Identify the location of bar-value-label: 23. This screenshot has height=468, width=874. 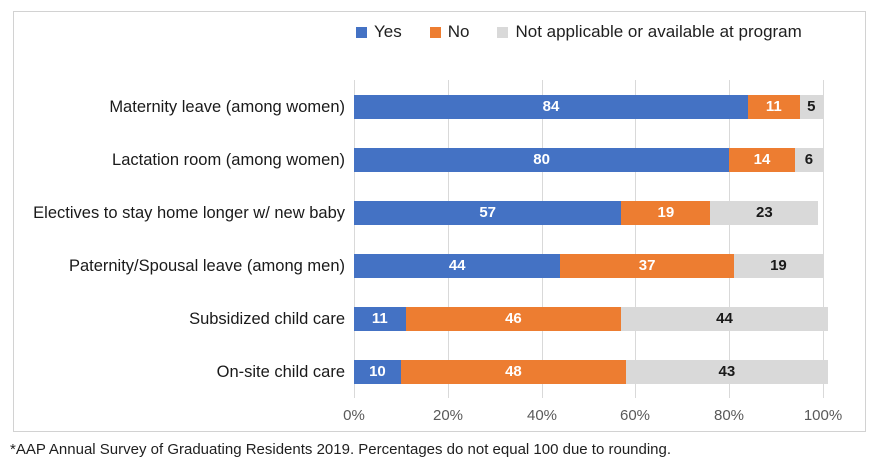
(764, 212).